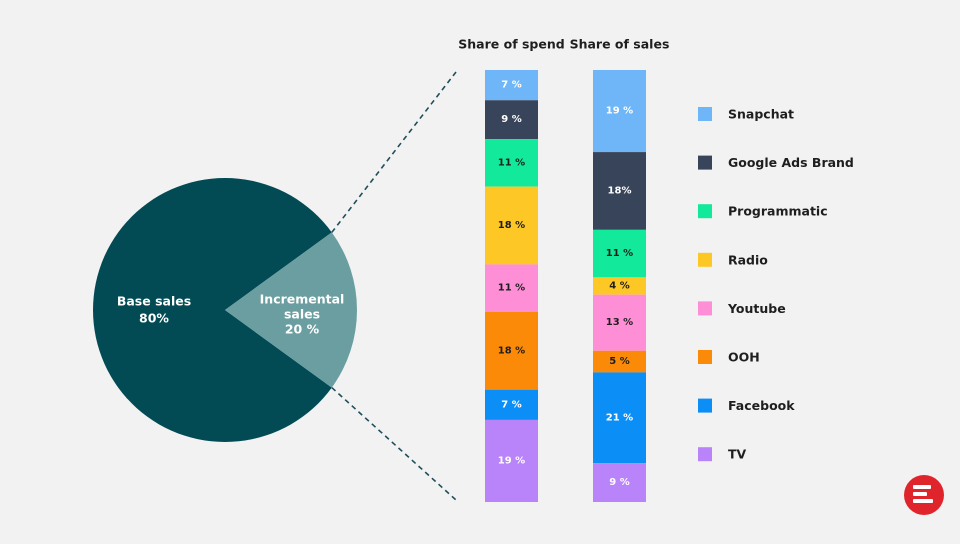  Describe the element at coordinates (511, 44) in the screenshot. I see `bar-title-share-of-spend: Share of spend` at that location.